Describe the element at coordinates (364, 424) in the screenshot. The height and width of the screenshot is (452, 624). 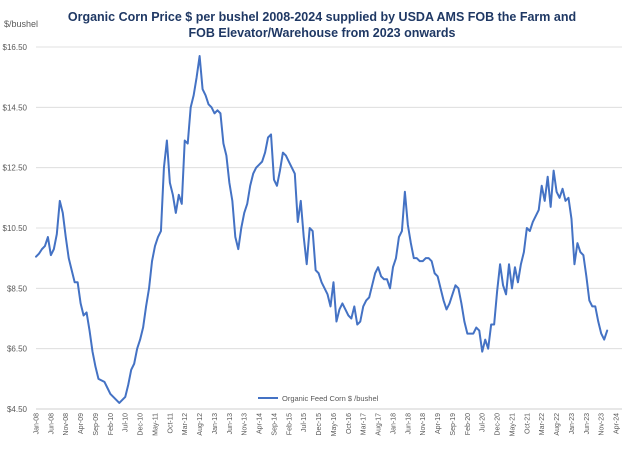
I see `x-tick-label: Mar-17` at that location.